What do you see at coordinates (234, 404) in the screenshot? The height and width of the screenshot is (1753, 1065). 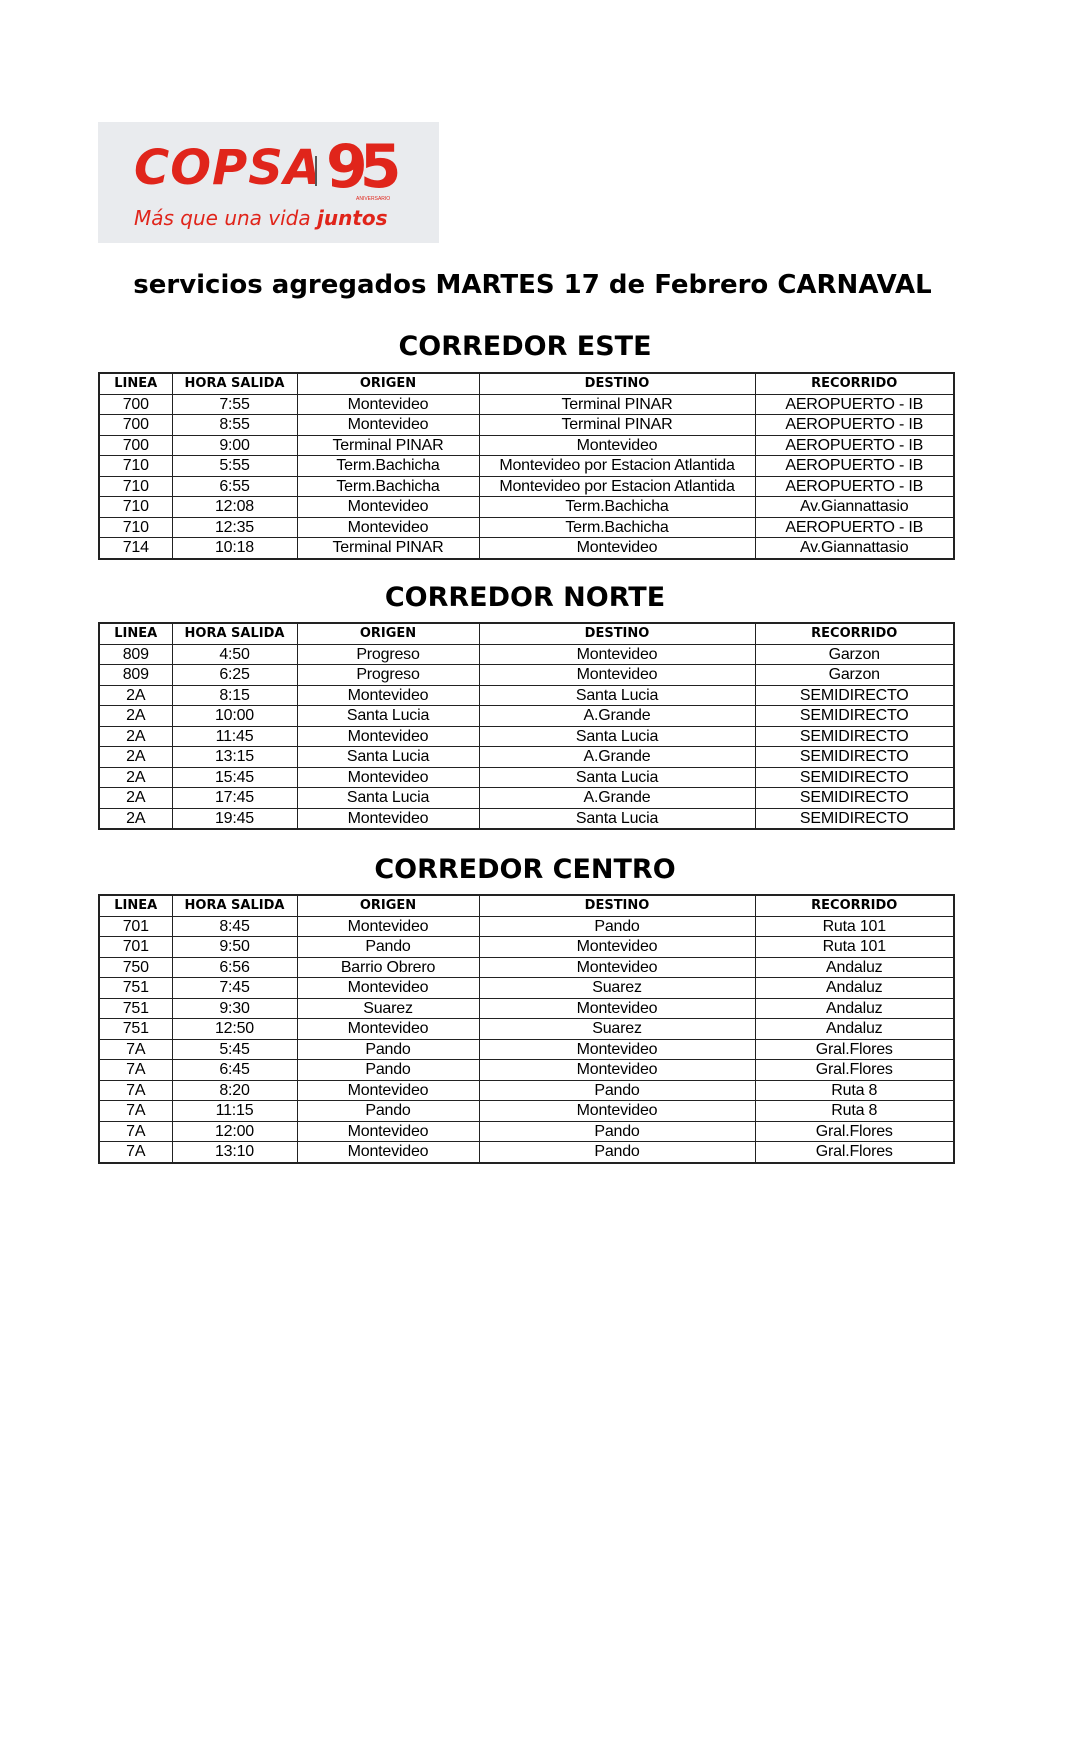 I see `table-cell: 7:55` at bounding box center [234, 404].